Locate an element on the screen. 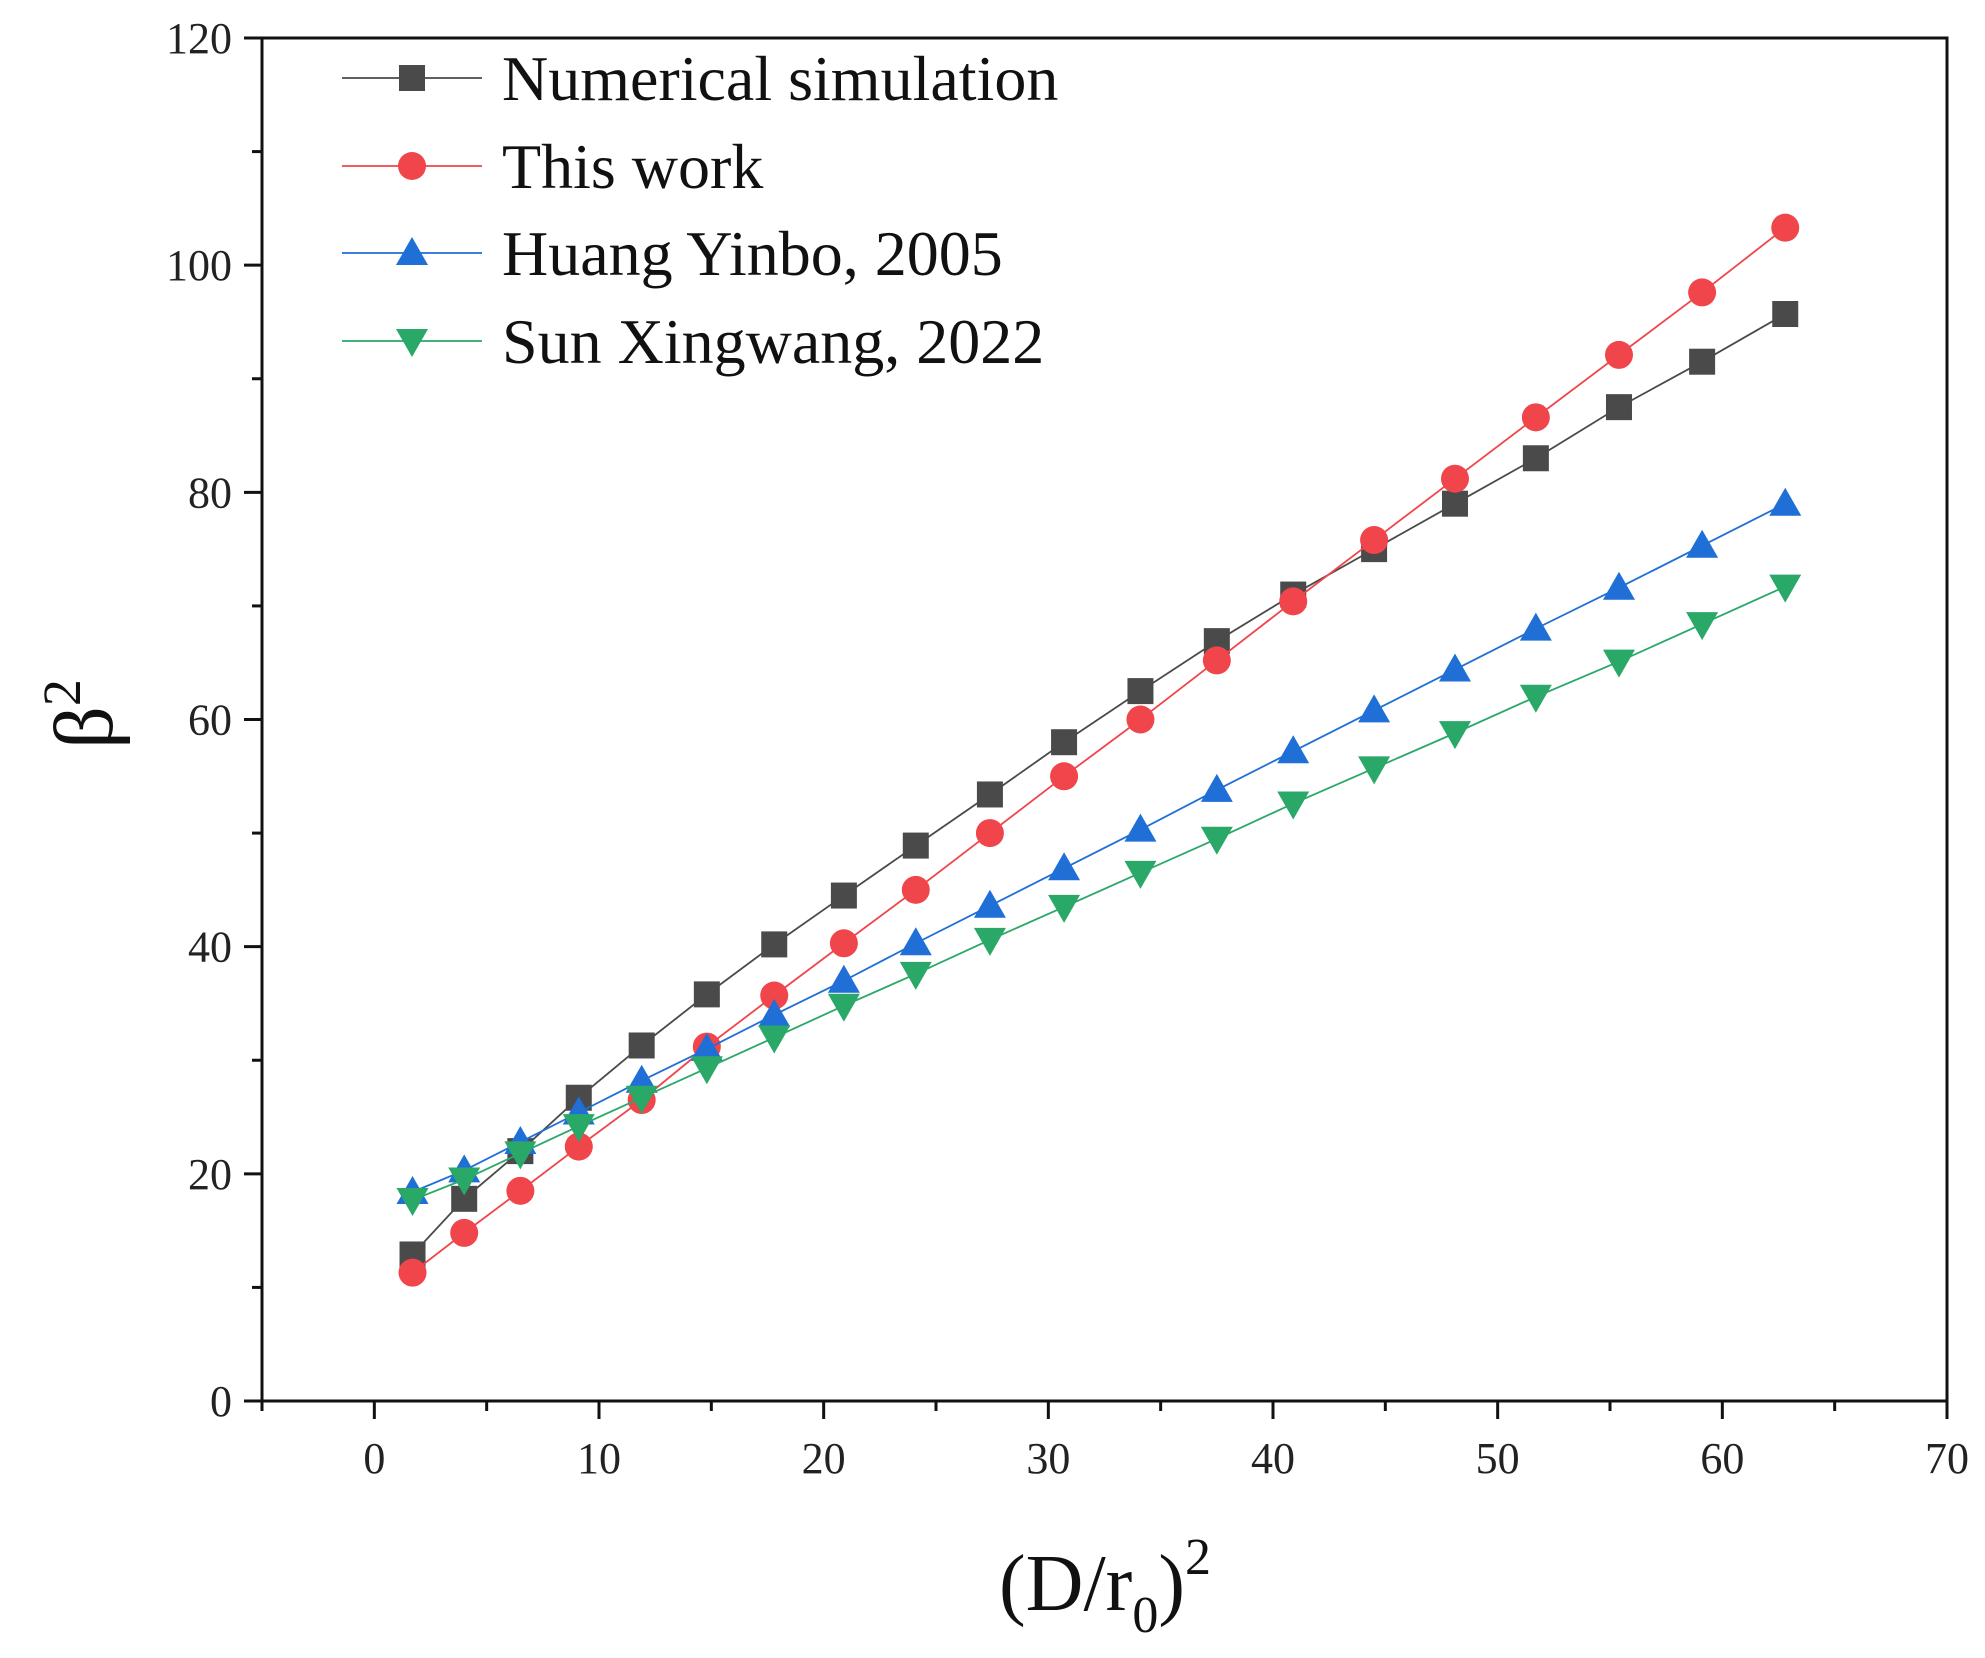 This screenshot has width=1985, height=1658. x-axis-title-sup: 2 is located at coordinates (1198, 1557).